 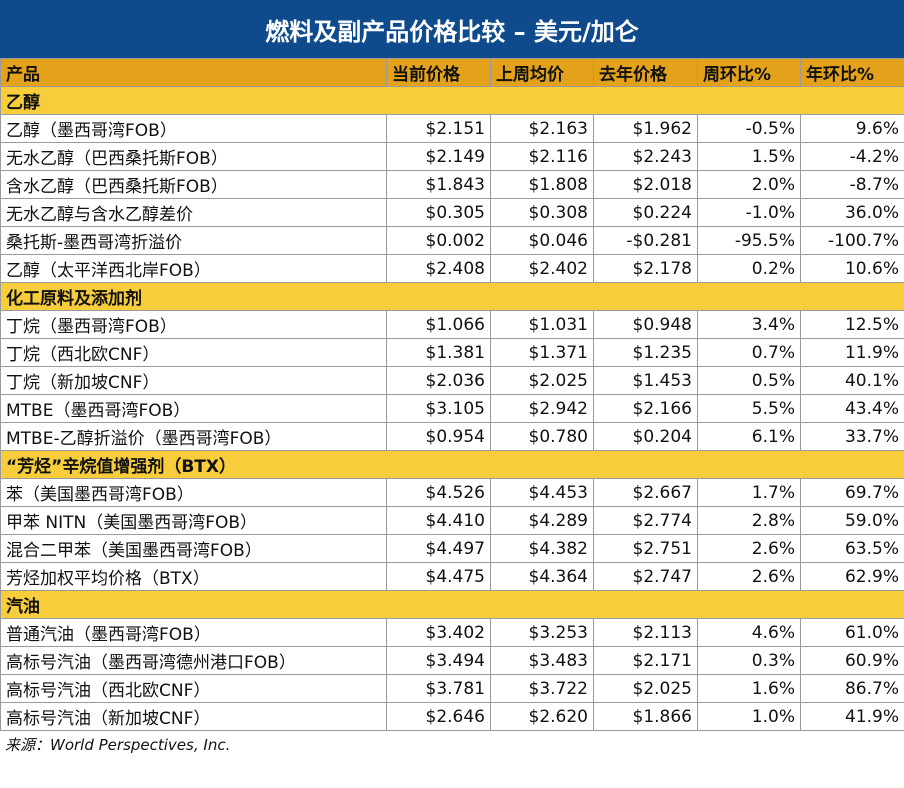 What do you see at coordinates (645, 576) in the screenshot?
I see `last-year-price-cell: $2.747` at bounding box center [645, 576].